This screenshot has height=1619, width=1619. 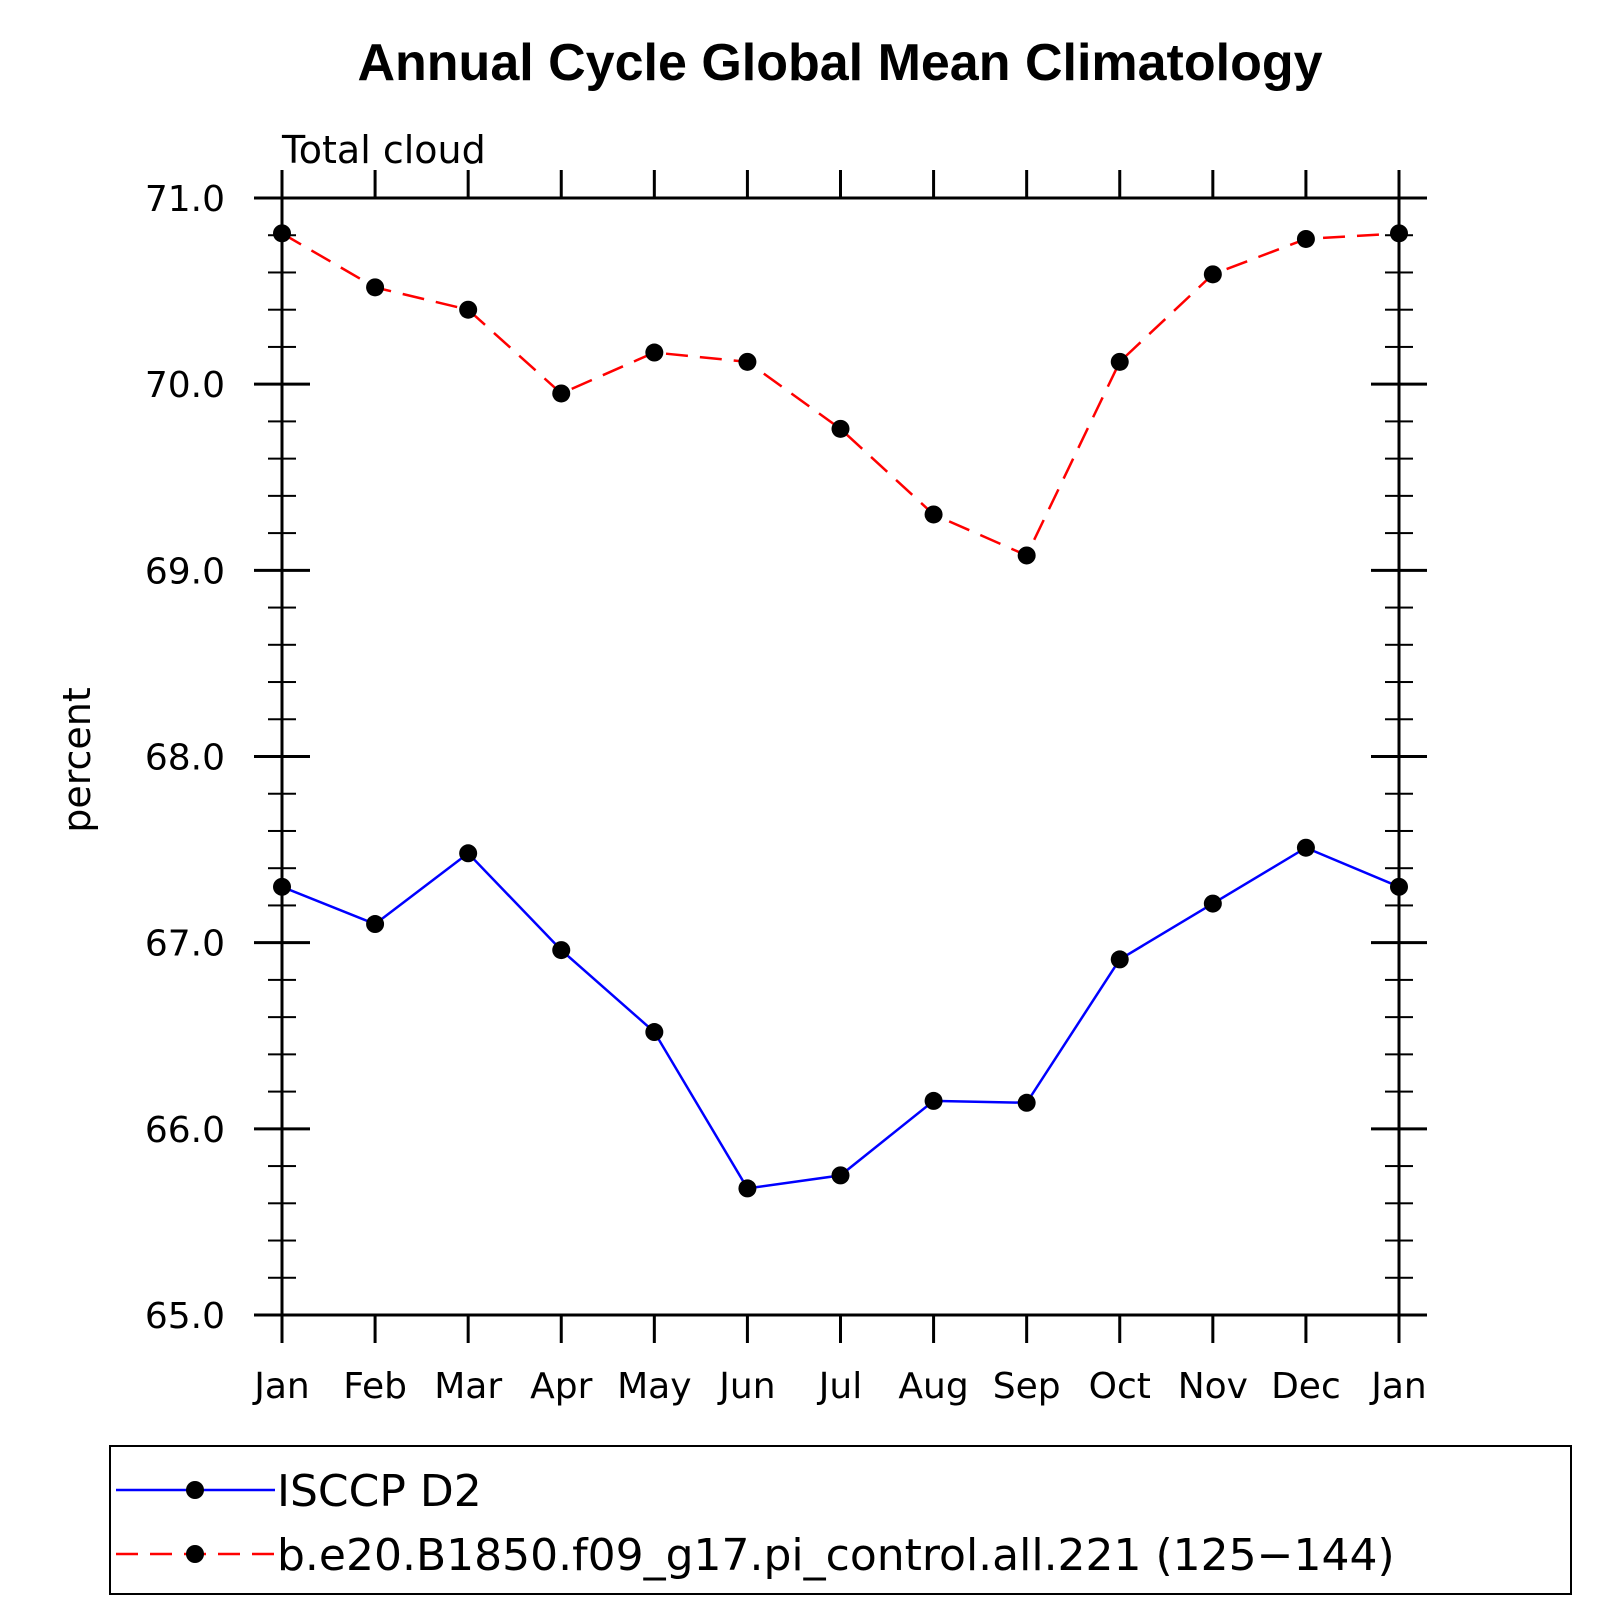 What do you see at coordinates (379, 1491) in the screenshot?
I see `legend-label-1: ISCCP D2` at bounding box center [379, 1491].